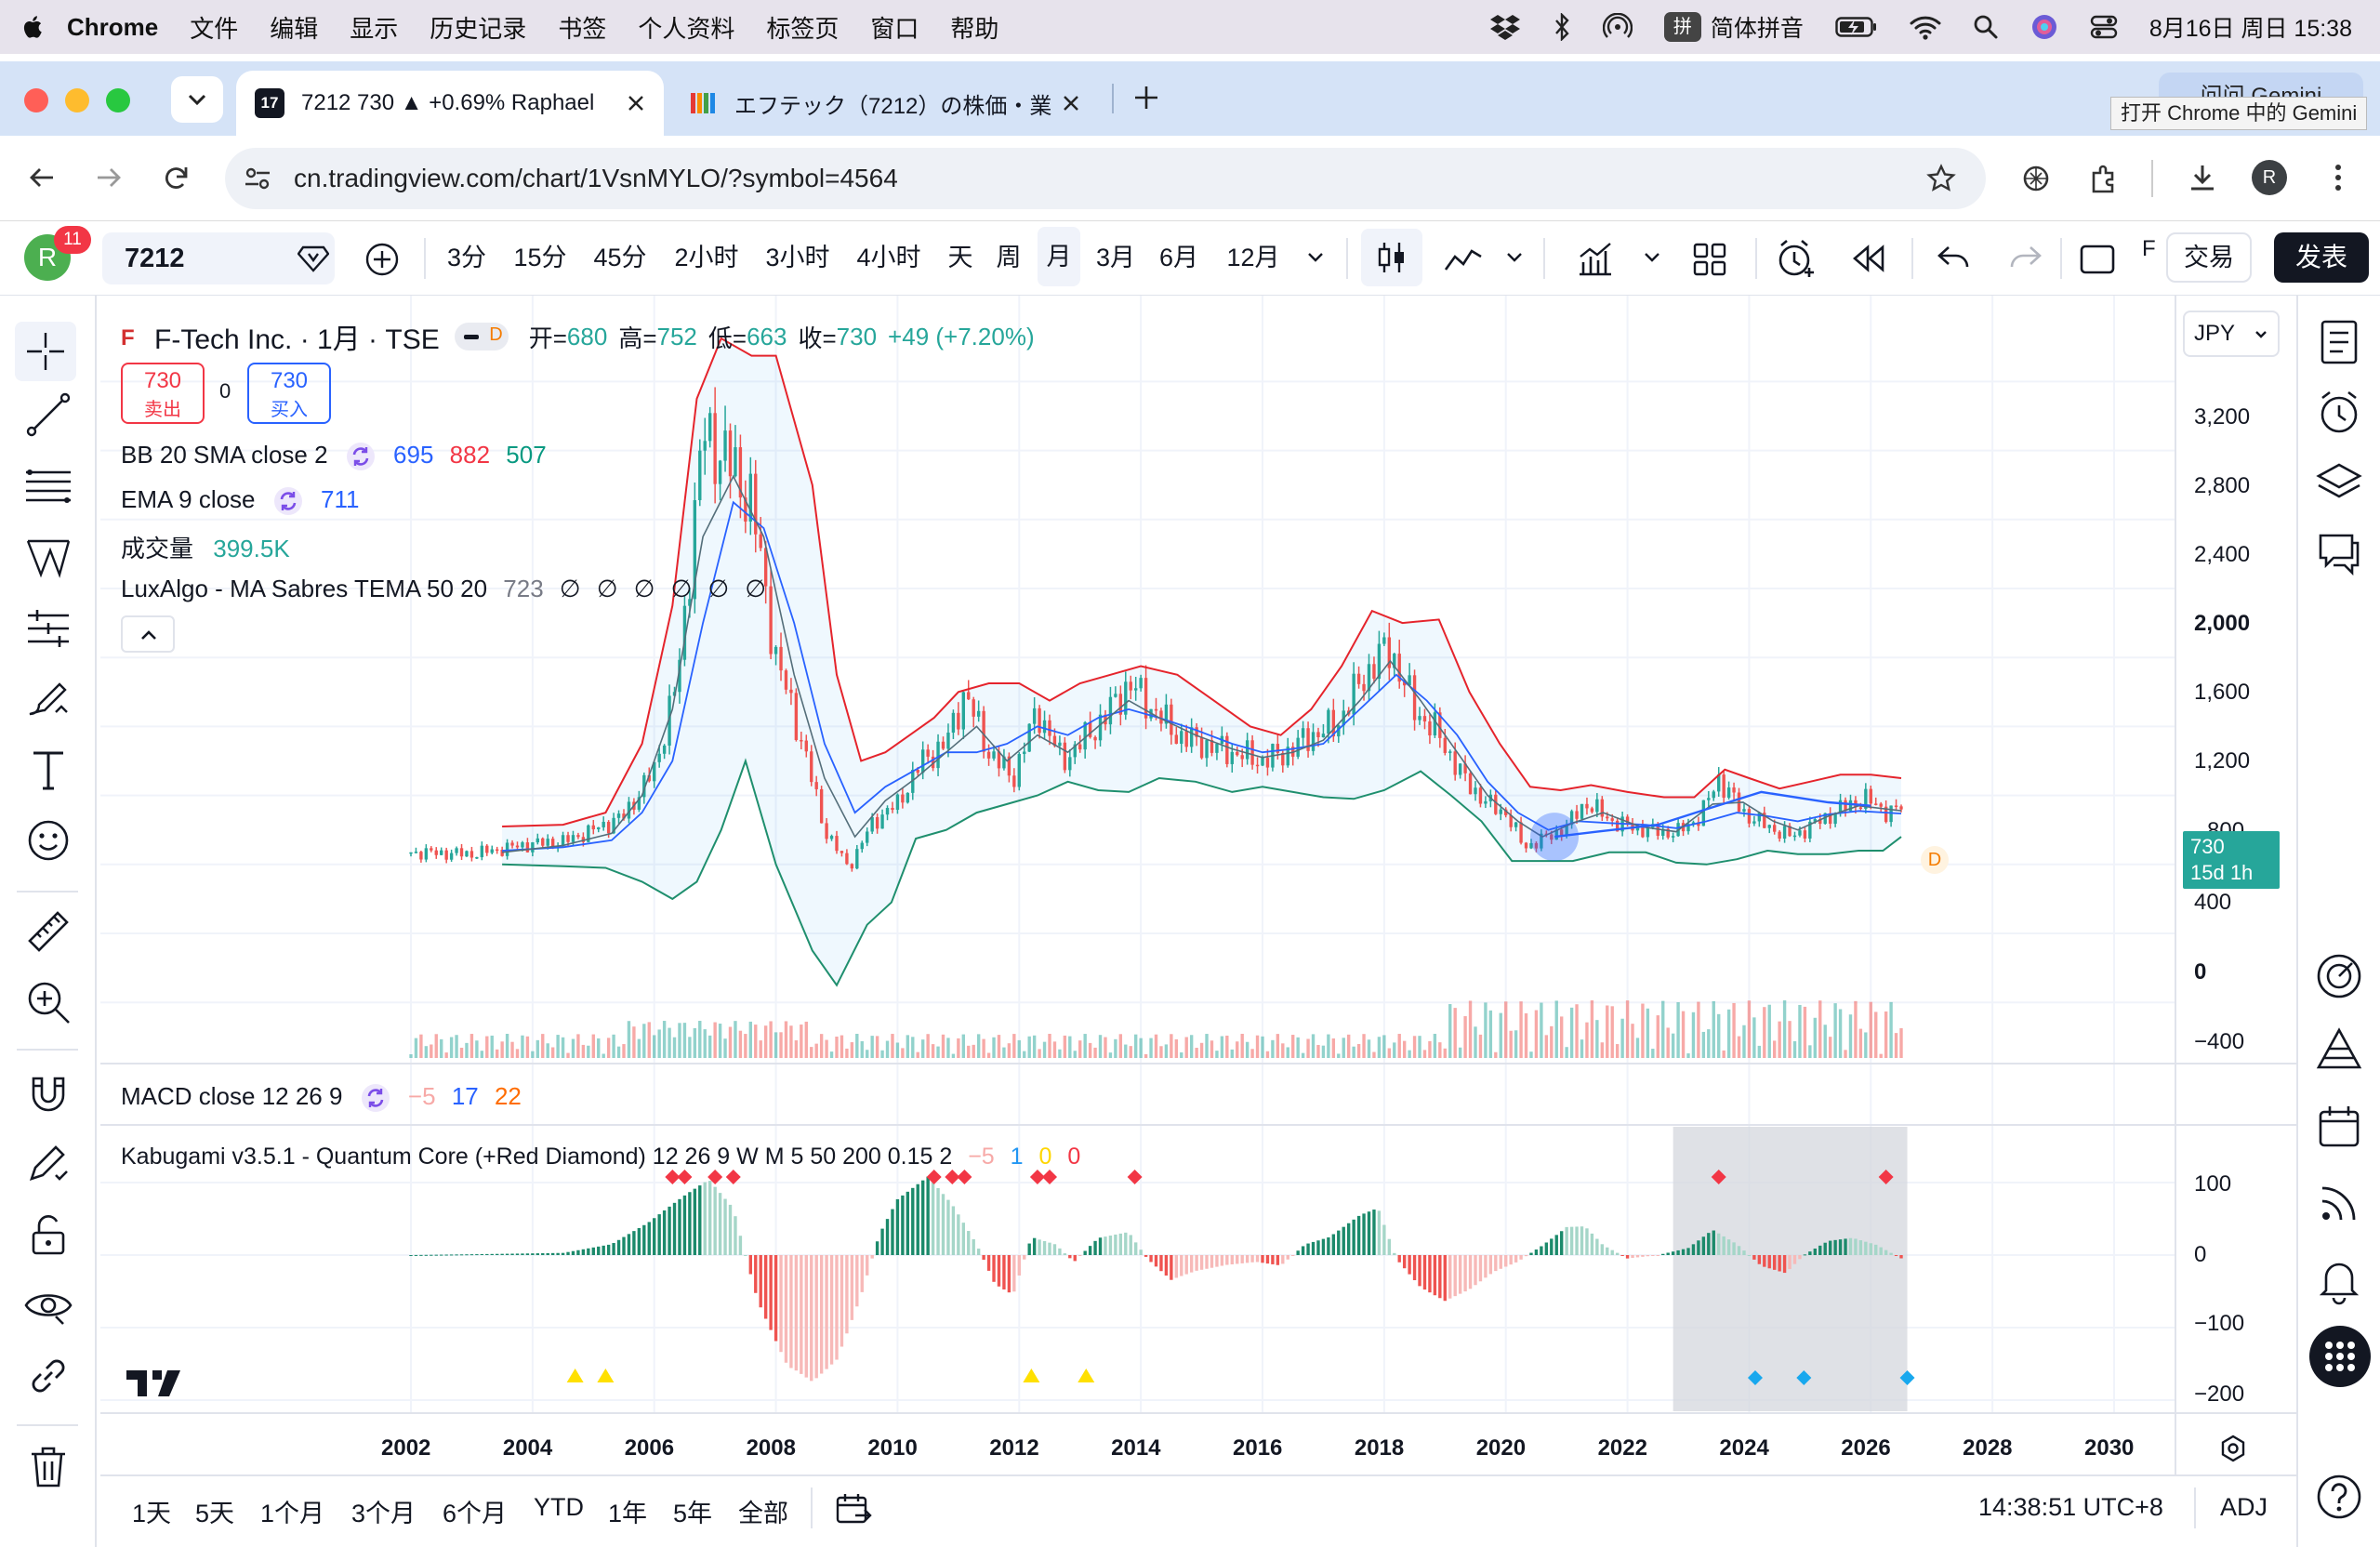  I want to click on fullscreen-rect-icon, so click(2097, 259).